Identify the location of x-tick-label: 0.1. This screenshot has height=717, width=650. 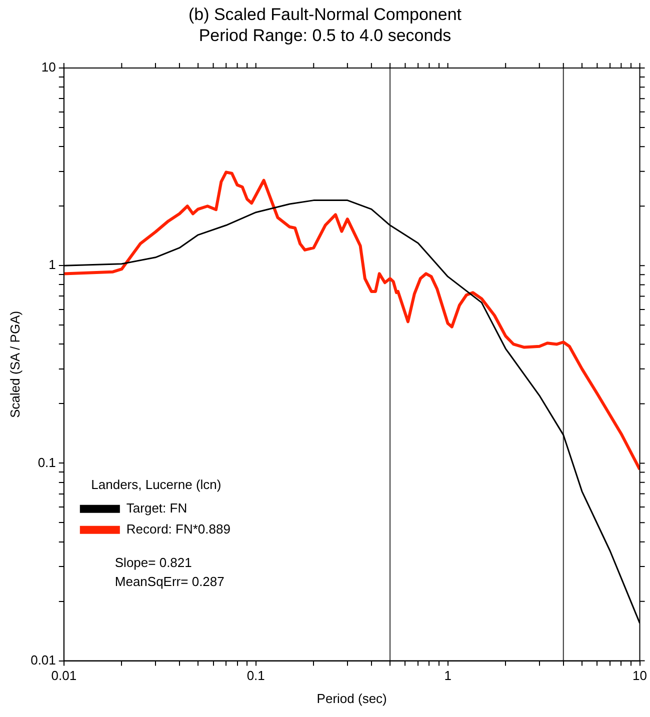
(255, 676).